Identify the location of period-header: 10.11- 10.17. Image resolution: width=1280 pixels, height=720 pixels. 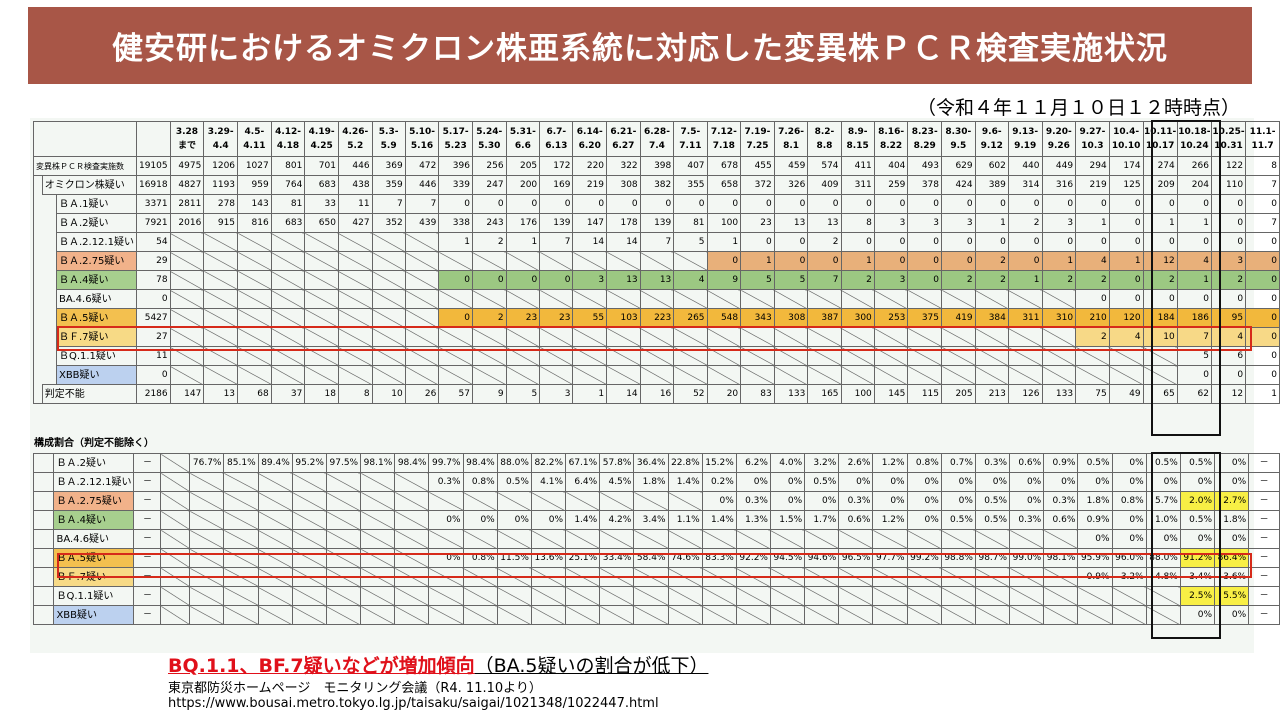
(1160, 139).